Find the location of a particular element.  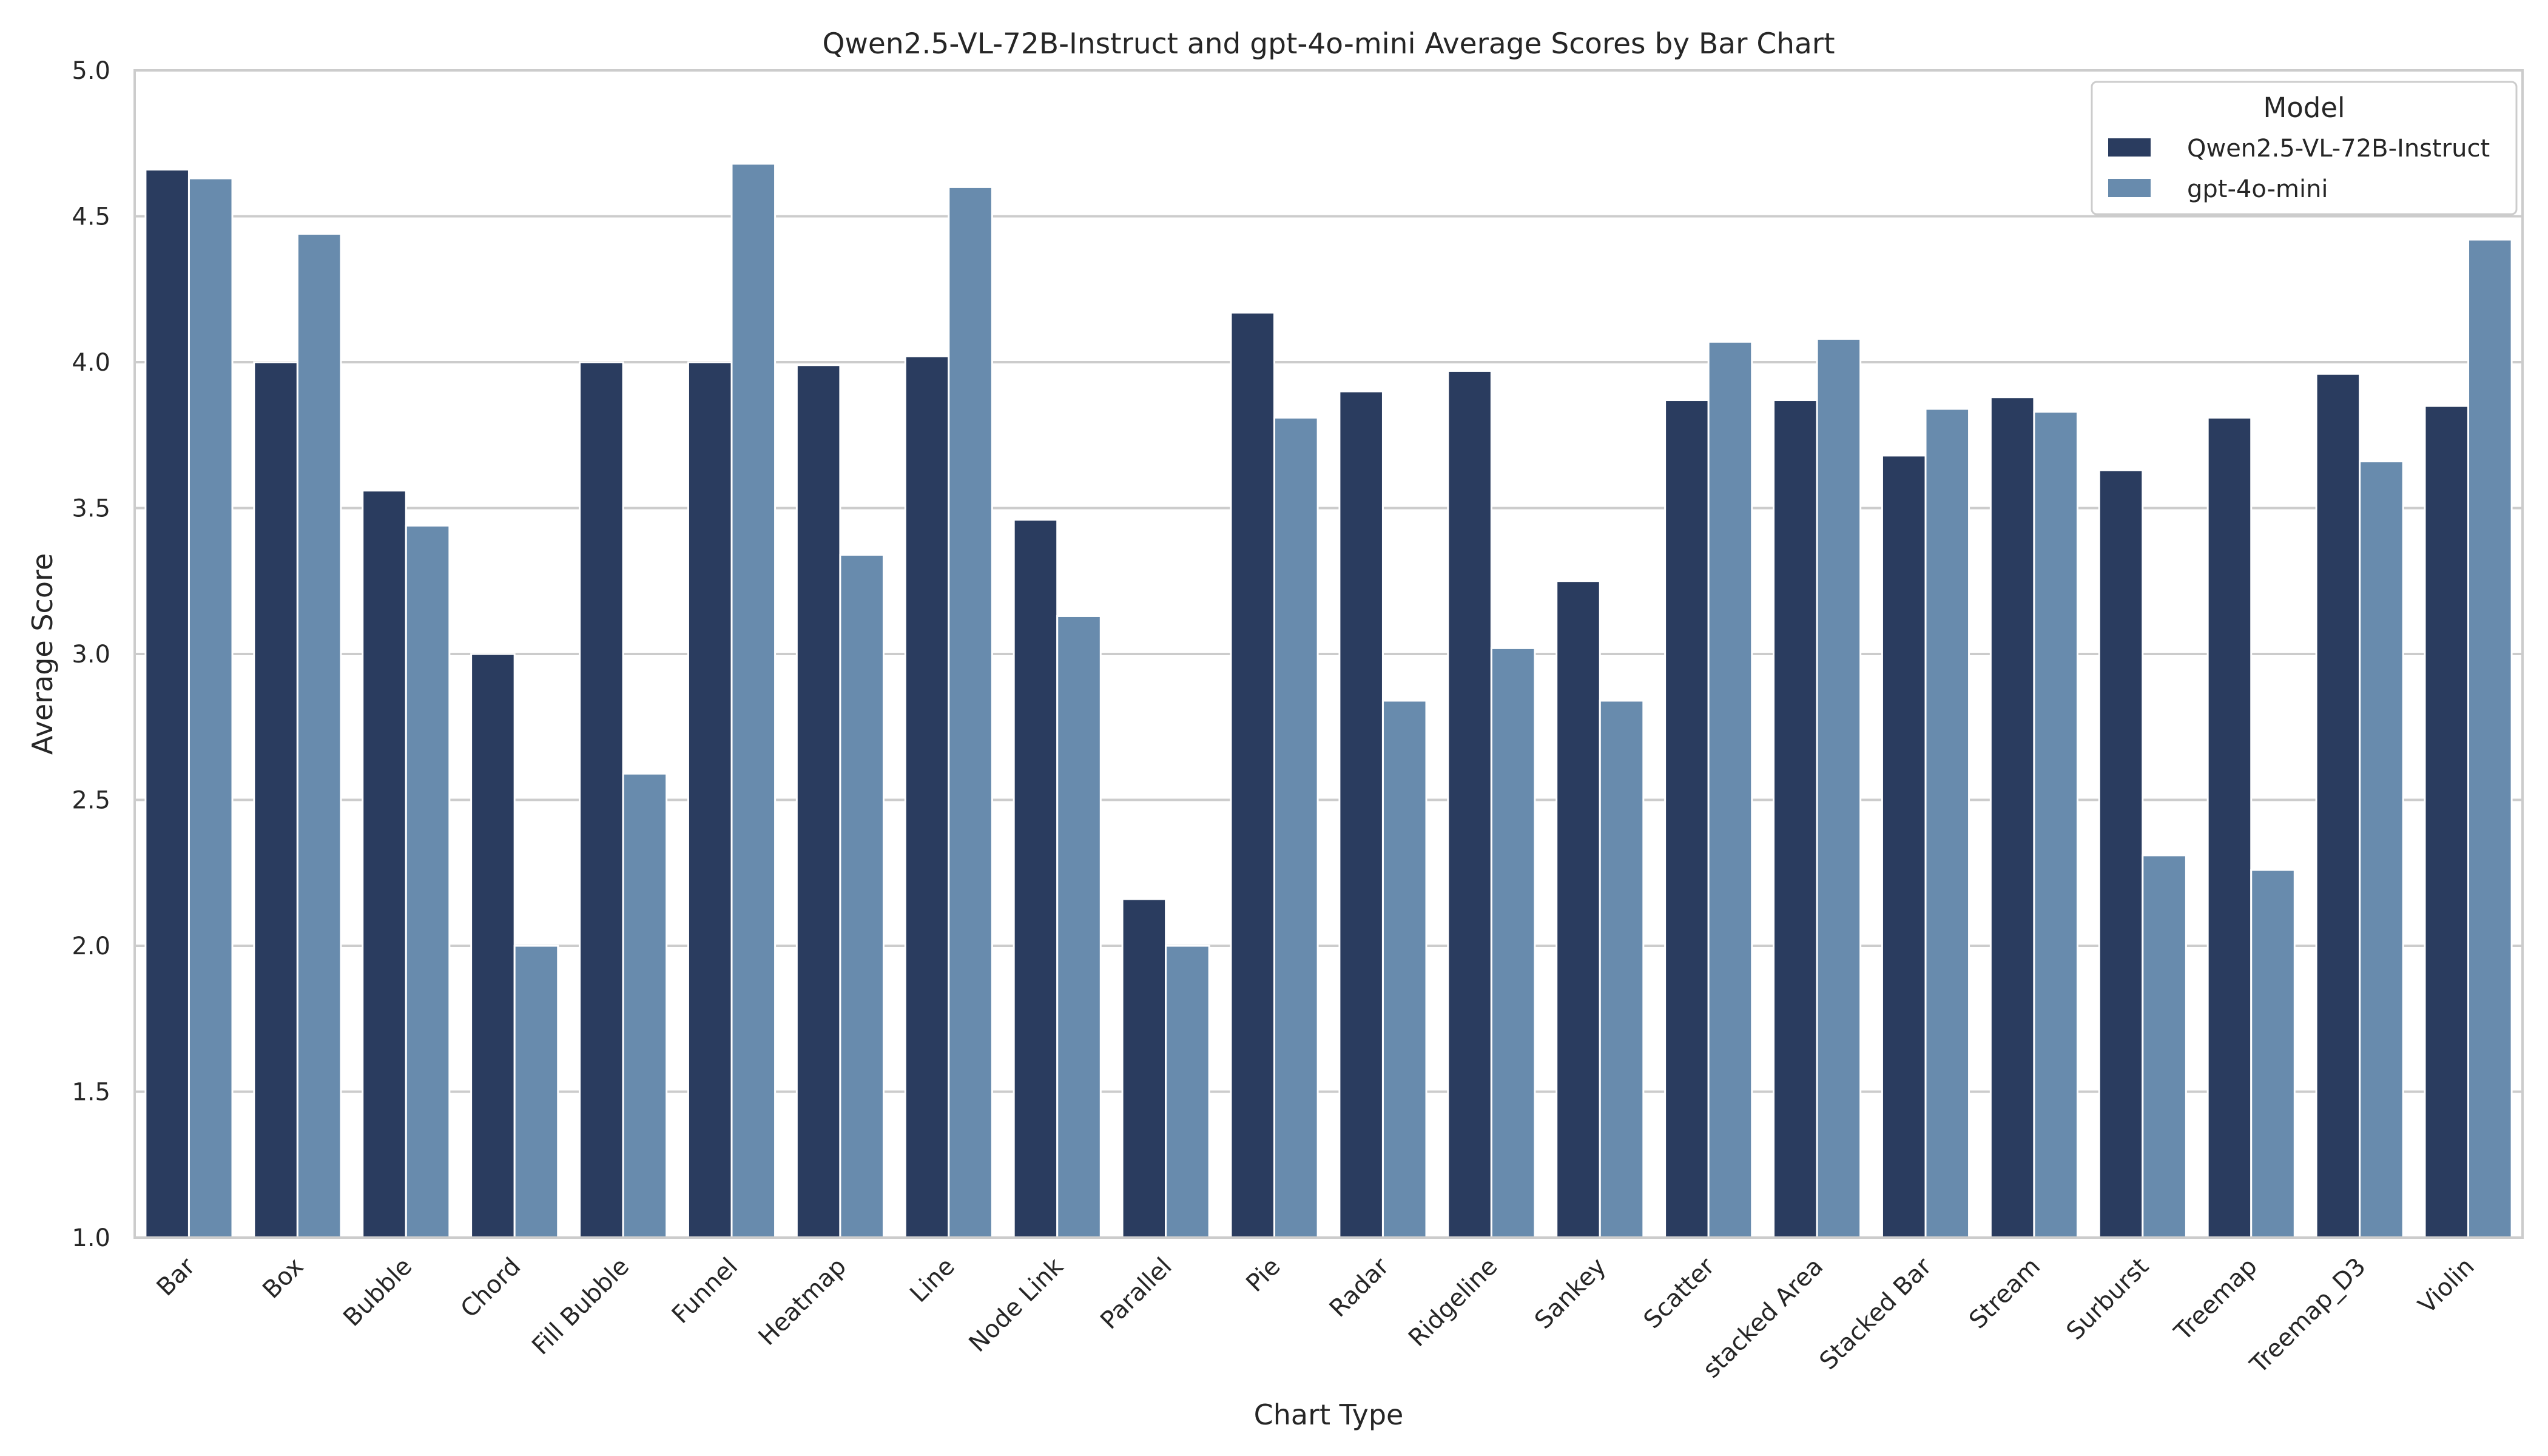

bar-gpt-stream is located at coordinates (2055, 825).